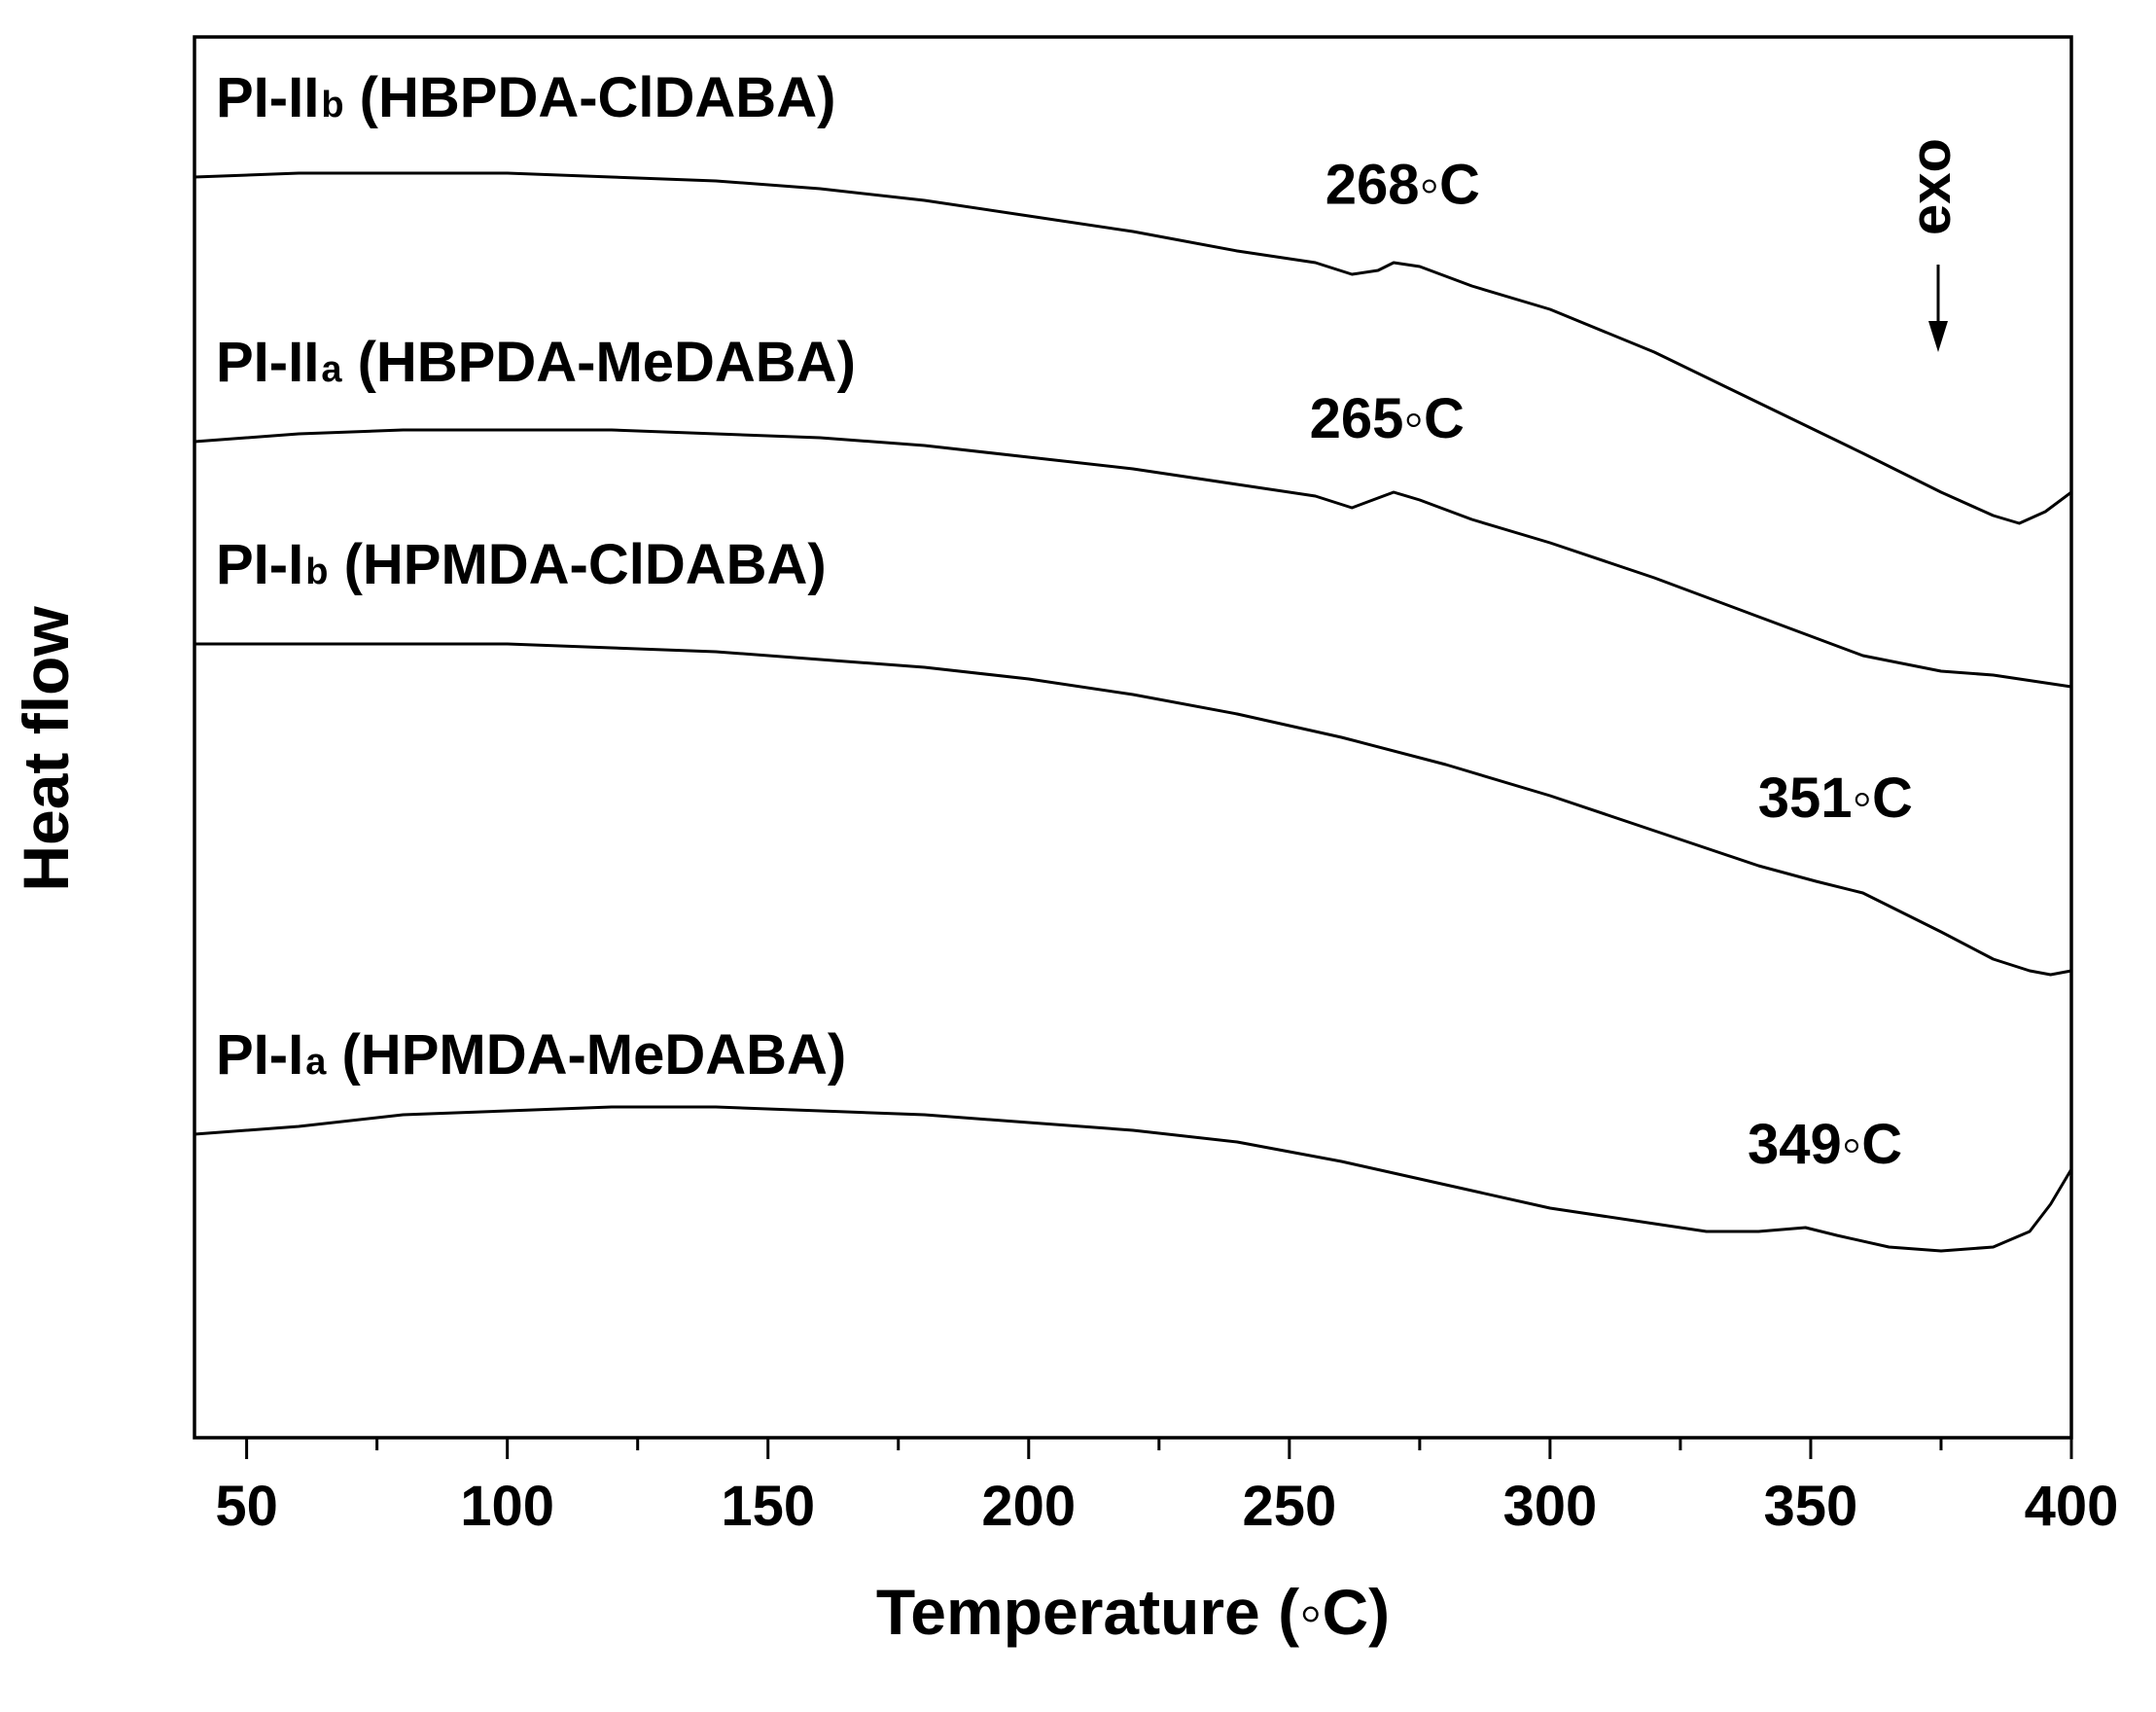  Describe the element at coordinates (1549, 1506) in the screenshot. I see `x-tick-label: 300` at that location.